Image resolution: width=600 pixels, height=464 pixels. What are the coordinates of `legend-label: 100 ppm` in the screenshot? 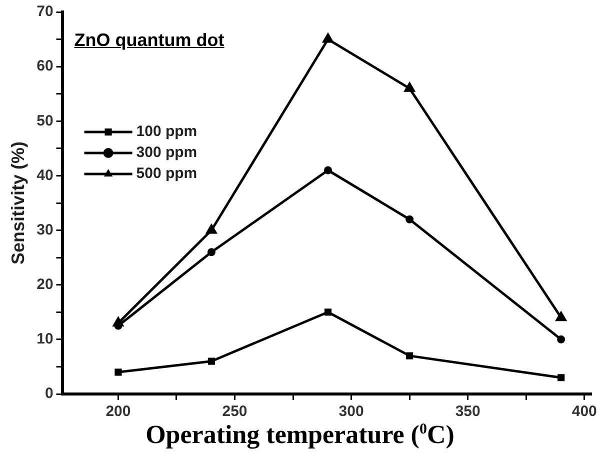 It's located at (167, 131).